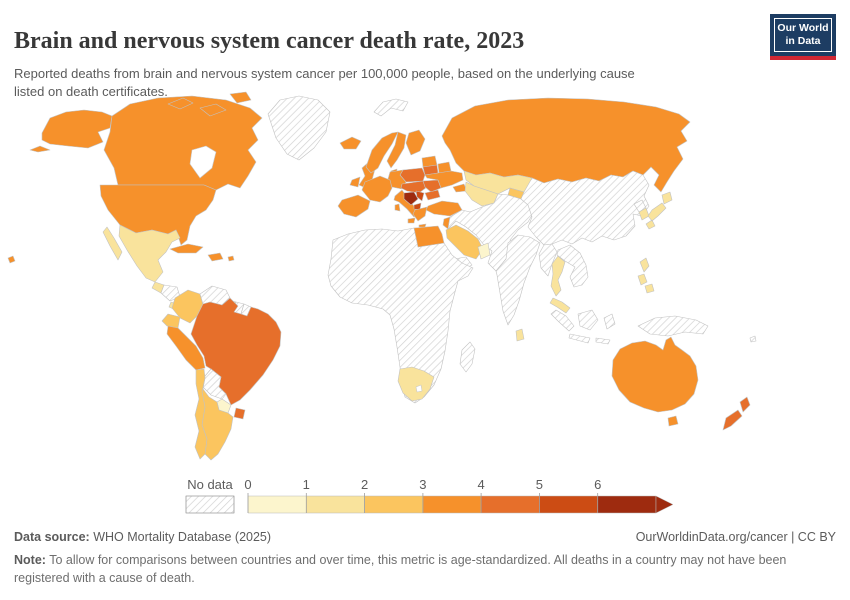  I want to click on country-ireland, so click(355, 182).